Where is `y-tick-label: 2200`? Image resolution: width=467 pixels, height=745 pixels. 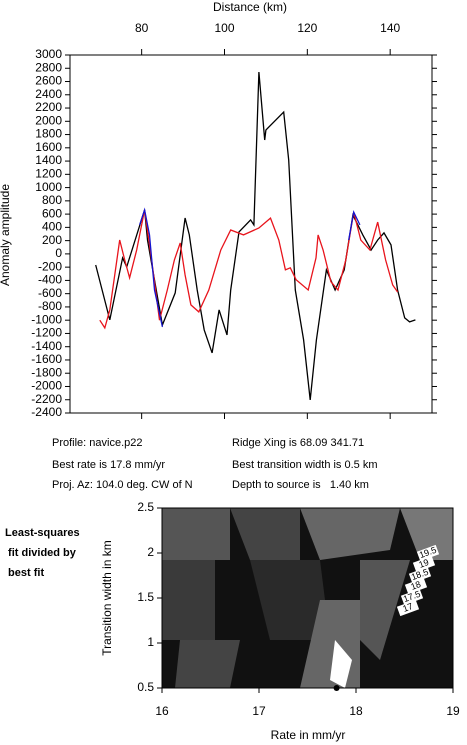 y-tick-label: 2200 is located at coordinates (48, 107).